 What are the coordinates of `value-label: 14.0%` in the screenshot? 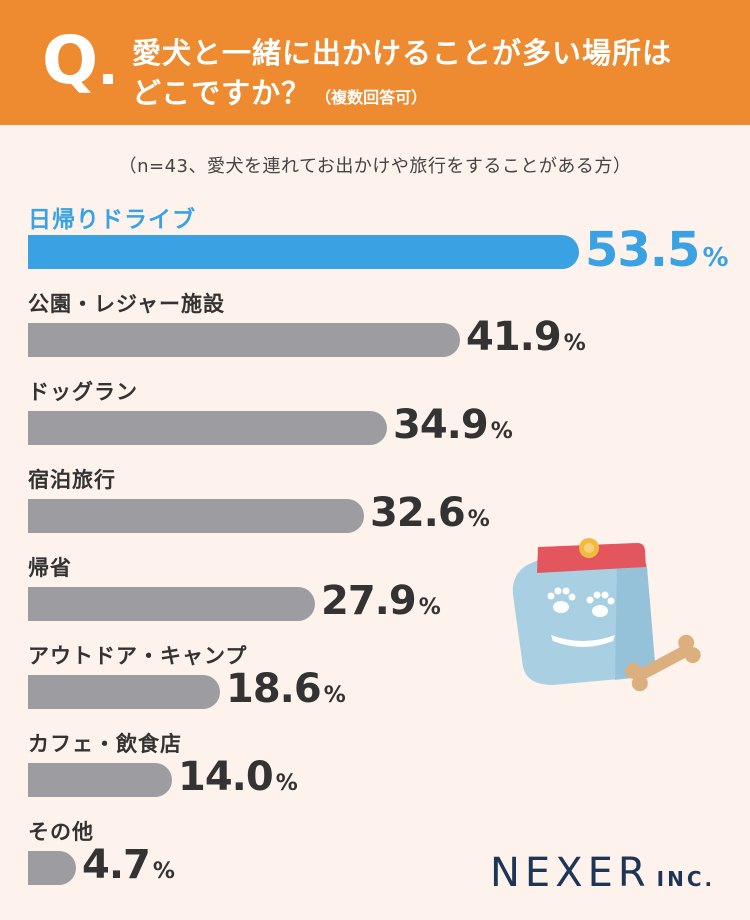 It's located at (238, 777).